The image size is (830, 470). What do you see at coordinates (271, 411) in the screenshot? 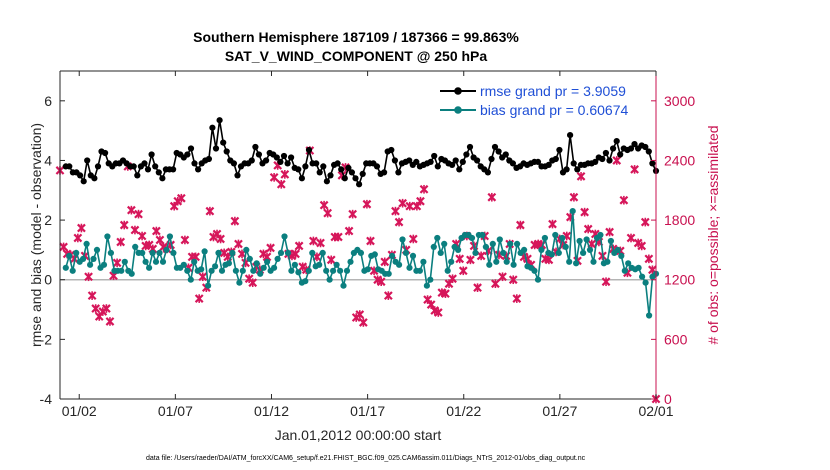
I see `x-tick-label: 01/12` at bounding box center [271, 411].